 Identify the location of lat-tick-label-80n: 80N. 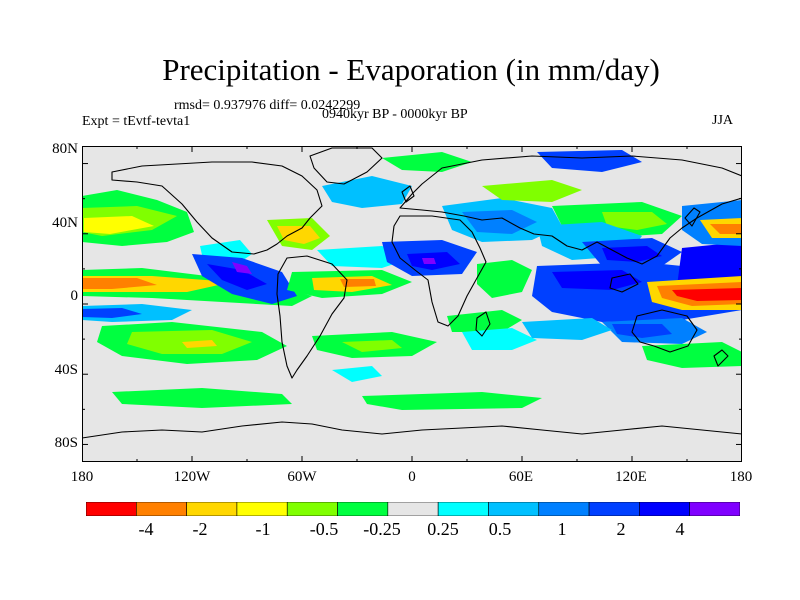
(65, 149).